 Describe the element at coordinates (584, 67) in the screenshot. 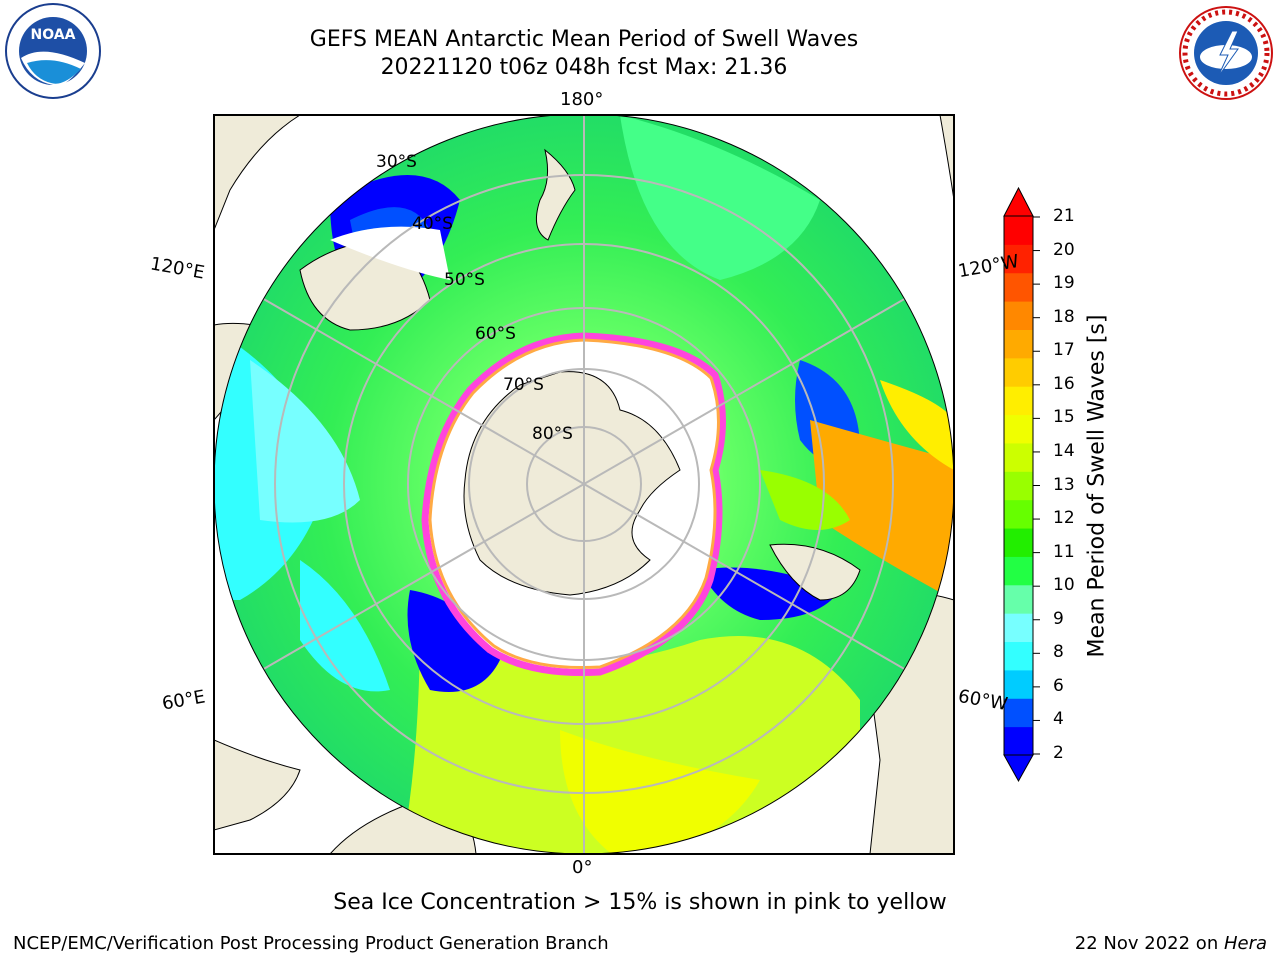

I see `chart-title-line2: 20221120 t06z 048h fcst Max: 21.36` at that location.